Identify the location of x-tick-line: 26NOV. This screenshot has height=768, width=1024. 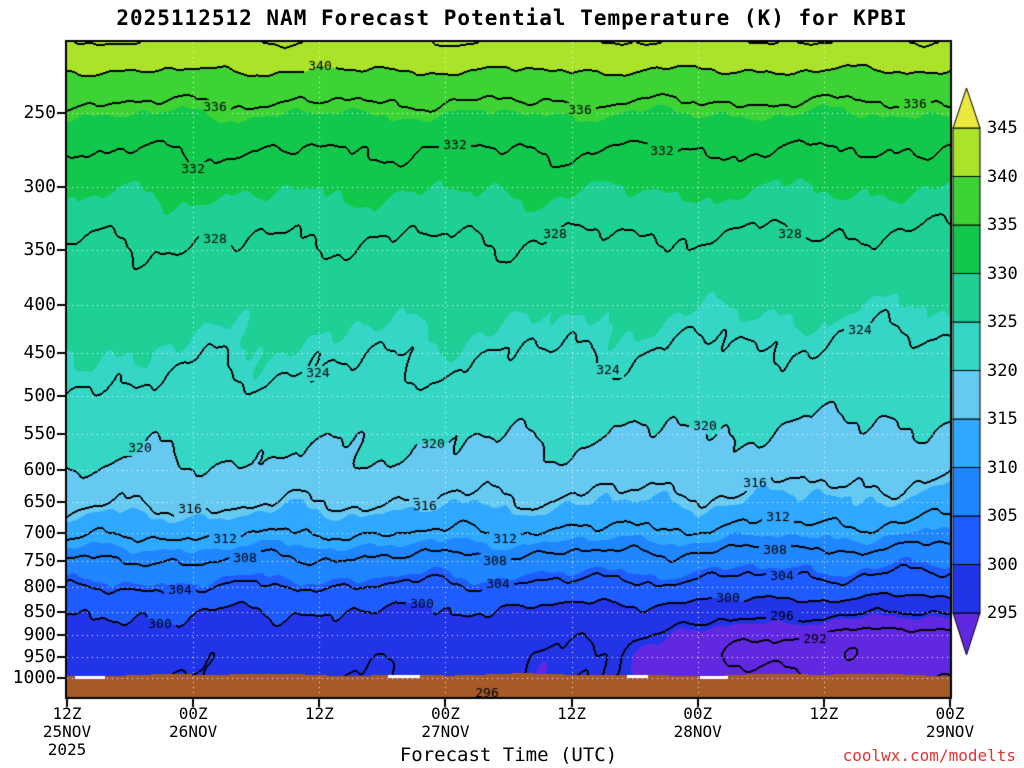
(193, 731).